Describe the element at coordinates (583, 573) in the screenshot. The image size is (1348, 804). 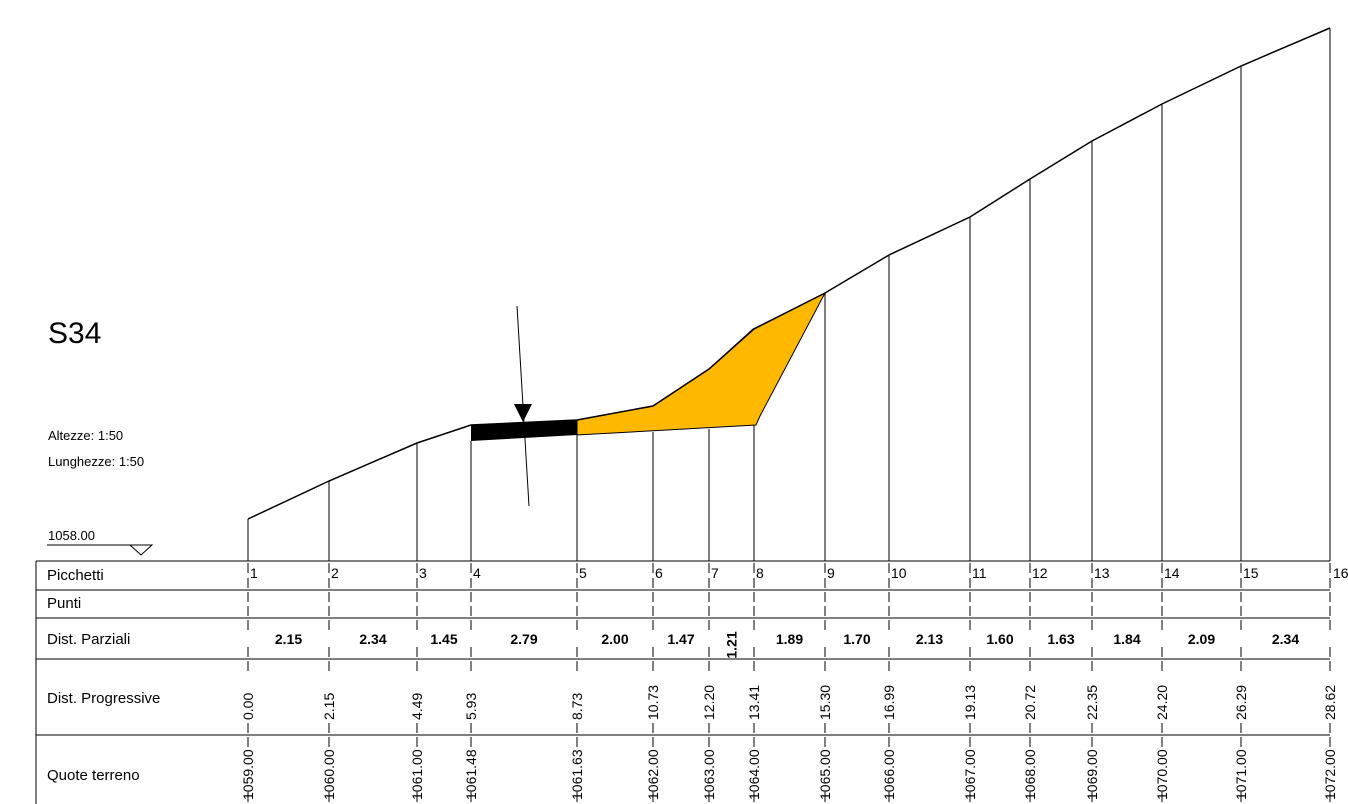
I see `station-number: 5` at that location.